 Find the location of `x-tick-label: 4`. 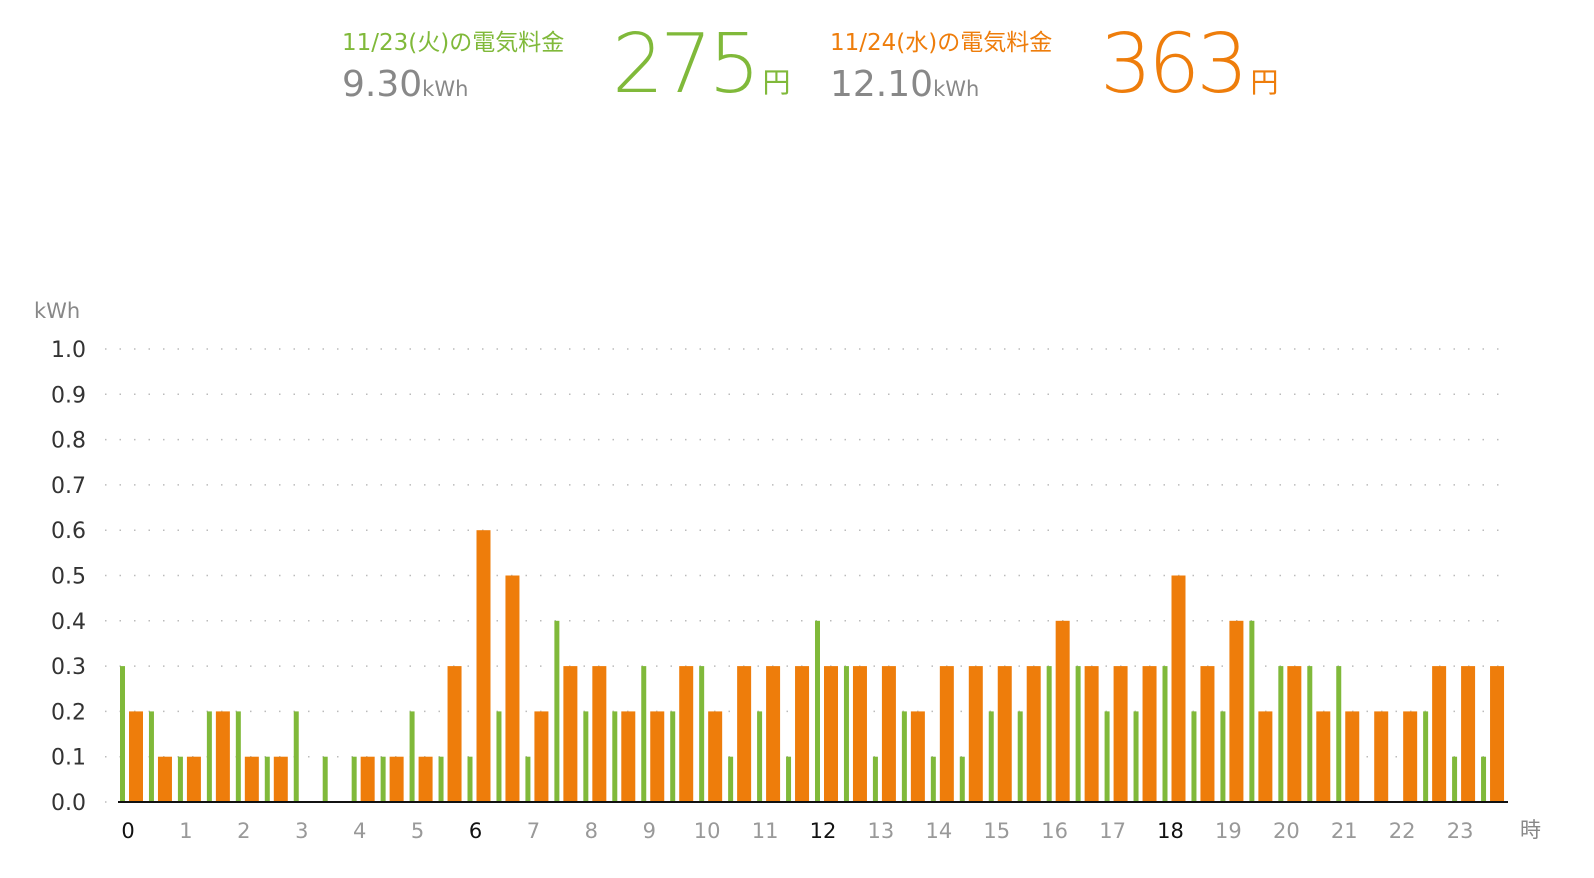

x-tick-label: 4 is located at coordinates (359, 831).